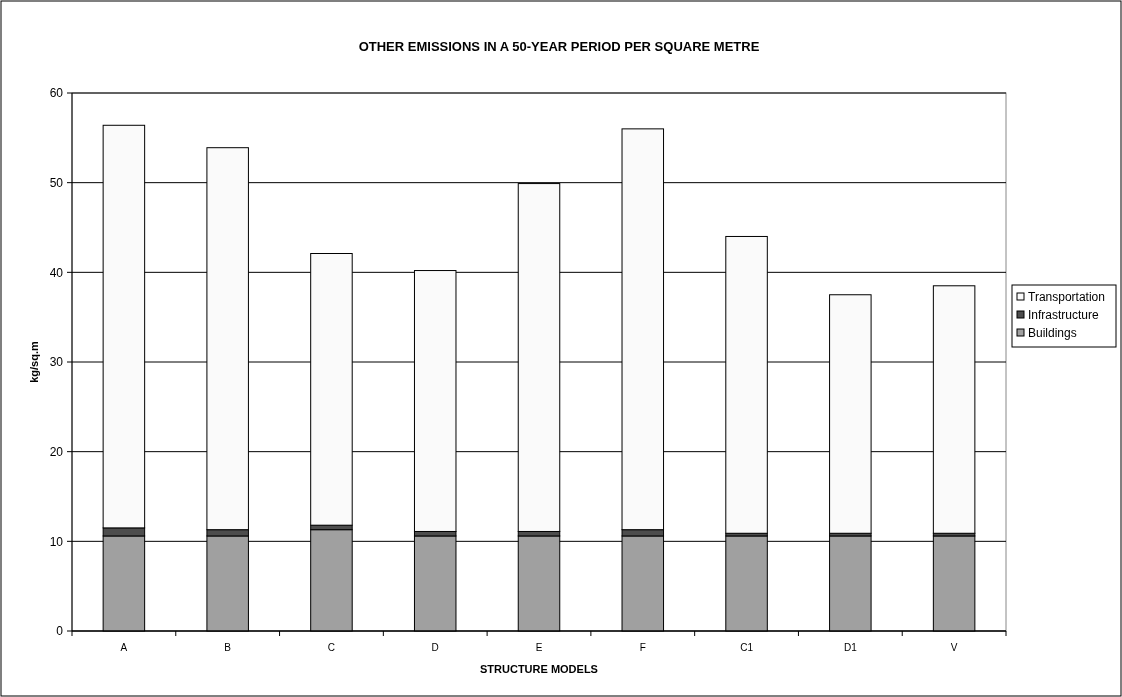  Describe the element at coordinates (56, 93) in the screenshot. I see `y-tick-label: 60` at that location.